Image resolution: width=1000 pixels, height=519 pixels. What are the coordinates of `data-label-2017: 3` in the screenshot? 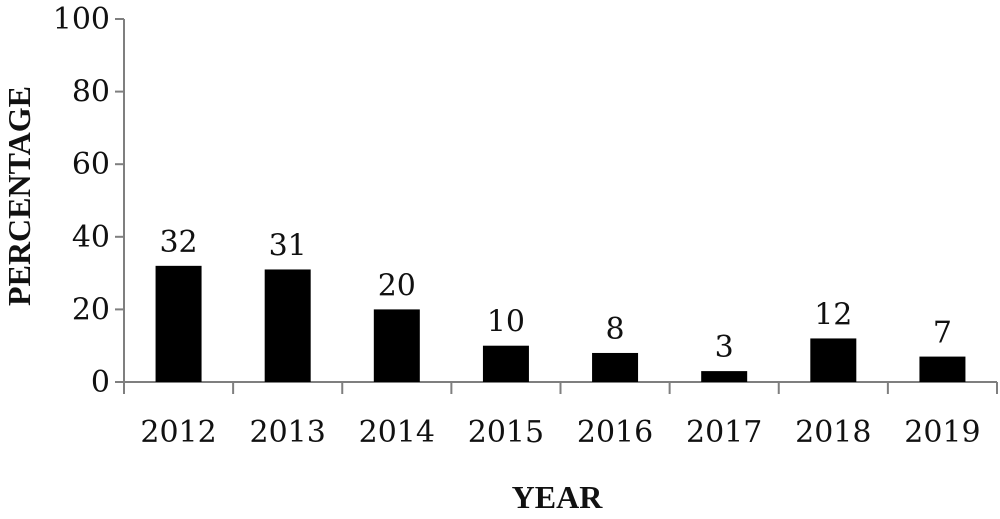 It's located at (724, 347).